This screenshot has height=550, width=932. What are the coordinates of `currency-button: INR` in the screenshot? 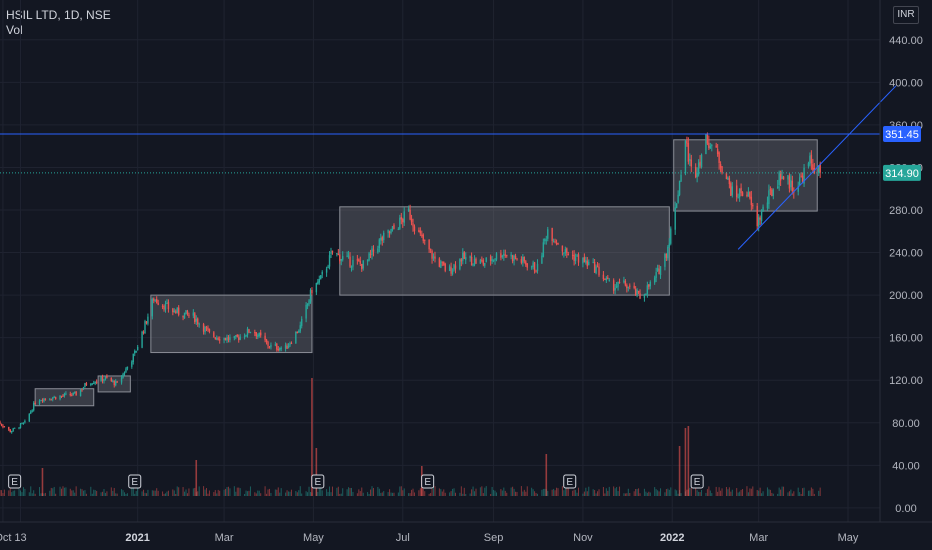 It's located at (906, 15).